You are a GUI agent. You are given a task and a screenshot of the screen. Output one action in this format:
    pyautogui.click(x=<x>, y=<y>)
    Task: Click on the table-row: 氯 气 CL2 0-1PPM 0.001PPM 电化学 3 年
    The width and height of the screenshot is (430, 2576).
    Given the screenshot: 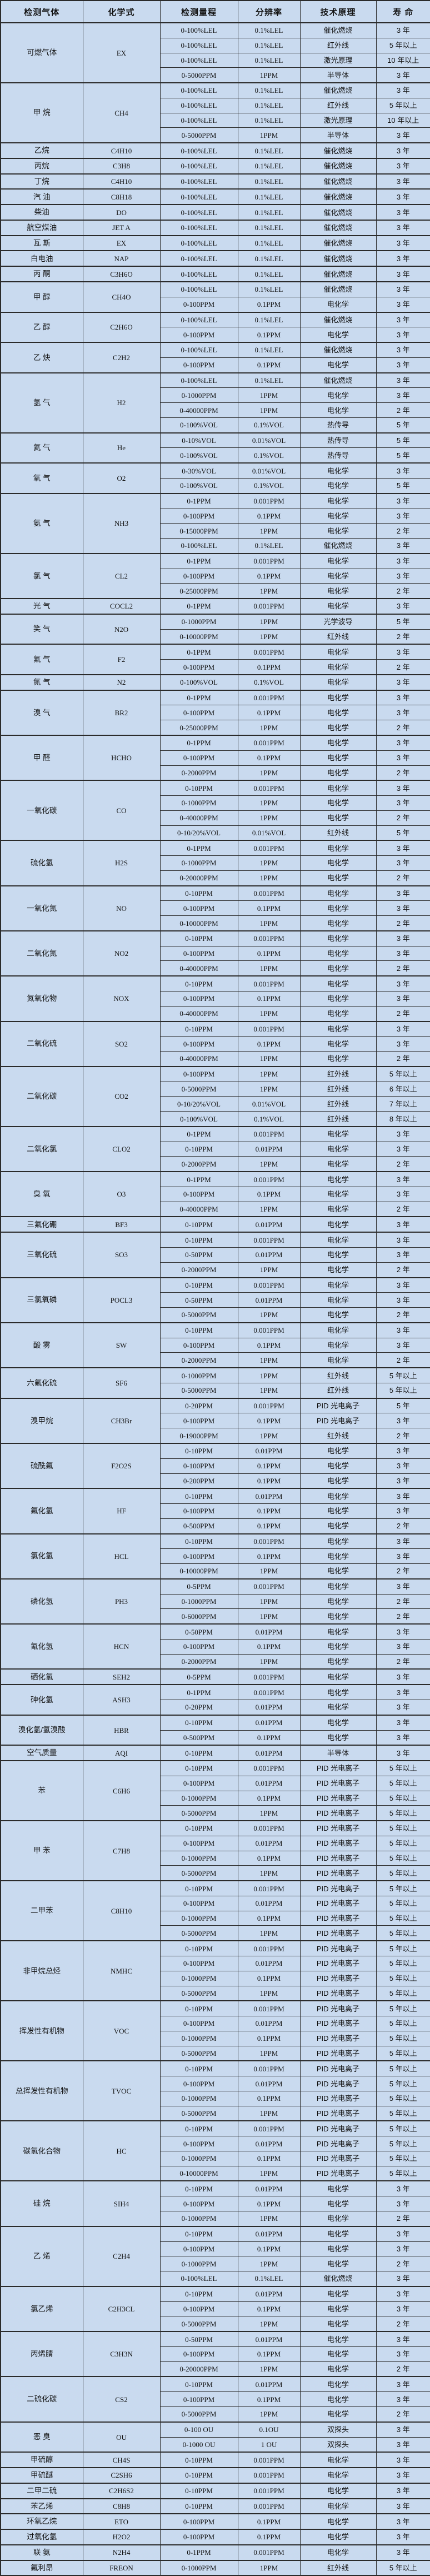 What is the action you would take?
    pyautogui.click(x=215, y=575)
    